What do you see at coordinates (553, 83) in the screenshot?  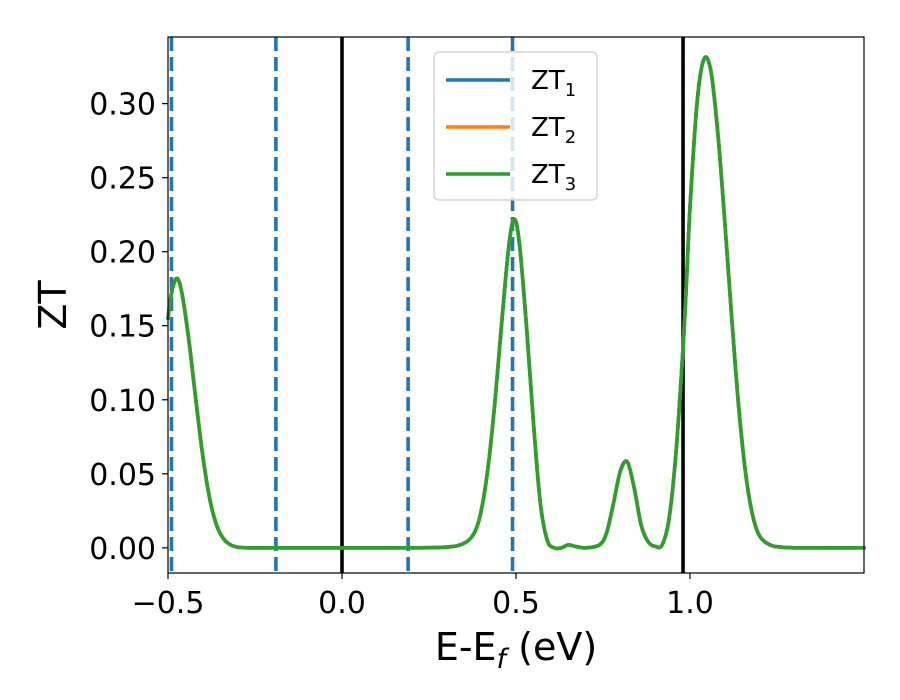 I see `legend-label-zt1: ZT1` at bounding box center [553, 83].